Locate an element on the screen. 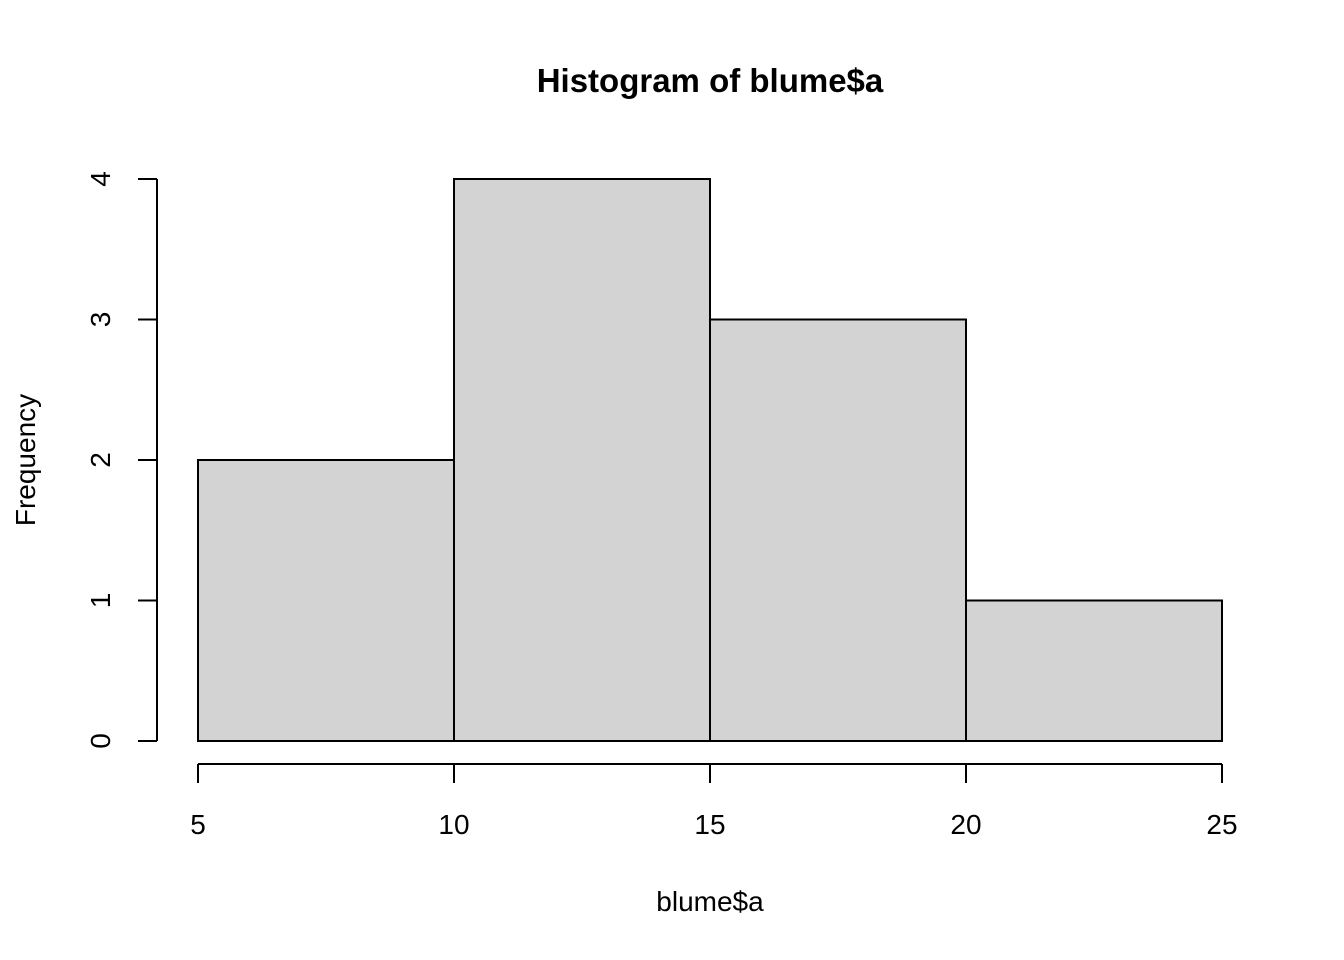 Image resolution: width=1344 pixels, height=960 pixels. y-axis-label: Frequency is located at coordinates (25, 460).